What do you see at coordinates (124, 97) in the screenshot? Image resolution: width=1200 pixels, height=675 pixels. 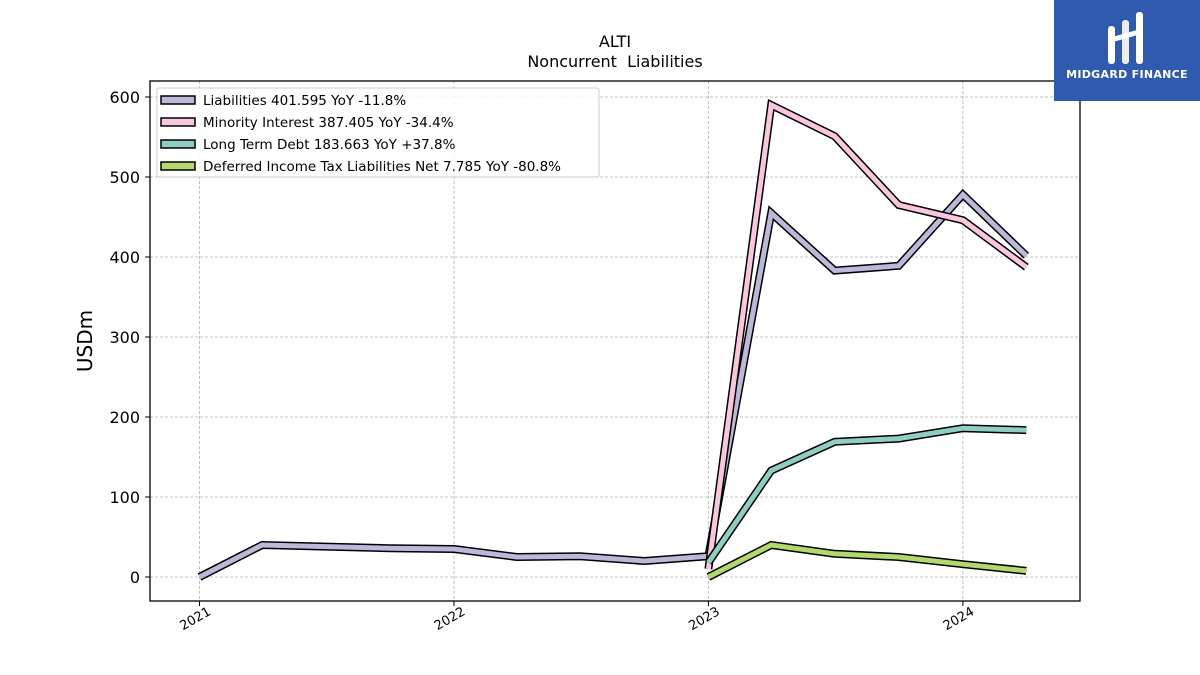 I see `y-tick-label: 600` at bounding box center [124, 97].